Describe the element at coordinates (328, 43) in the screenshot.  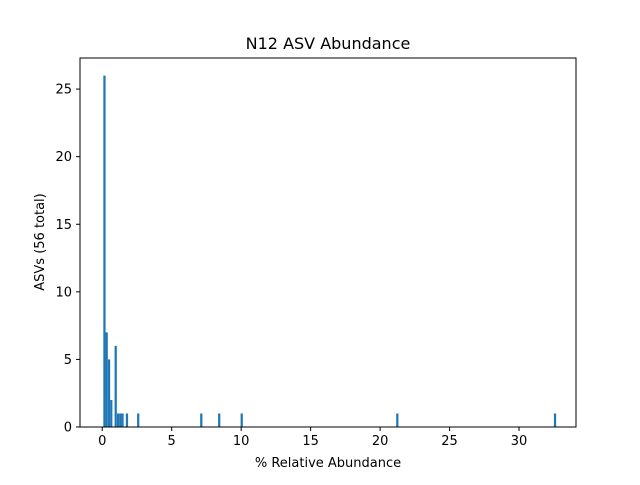
I see `chart-title: N12 ASV Abundance` at that location.